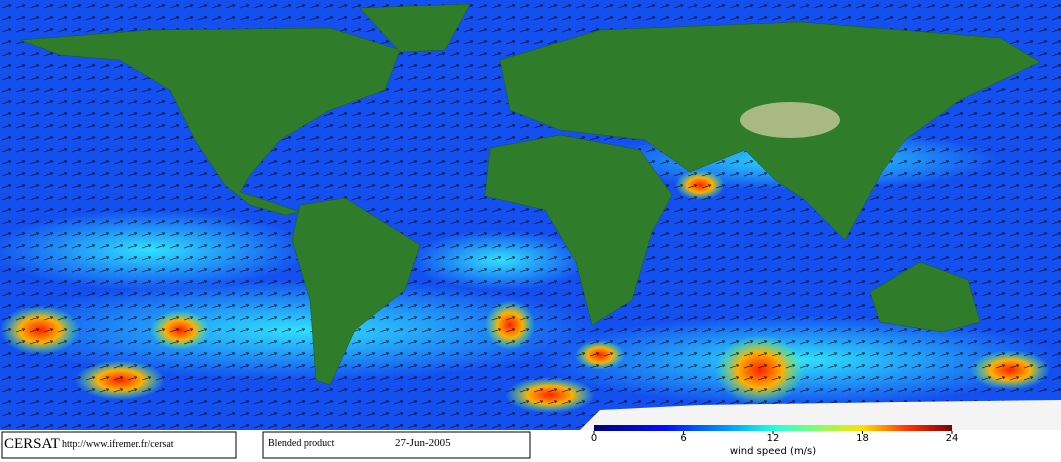 The image size is (1061, 462). I want to click on product-box, so click(396, 445).